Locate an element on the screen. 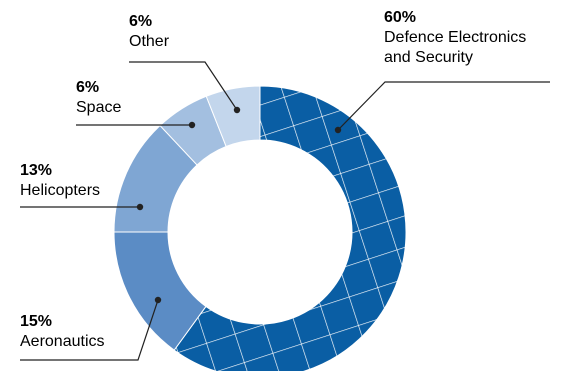 Image resolution: width=570 pixels, height=371 pixels. value-label-aeronautics: 15% is located at coordinates (36, 321).